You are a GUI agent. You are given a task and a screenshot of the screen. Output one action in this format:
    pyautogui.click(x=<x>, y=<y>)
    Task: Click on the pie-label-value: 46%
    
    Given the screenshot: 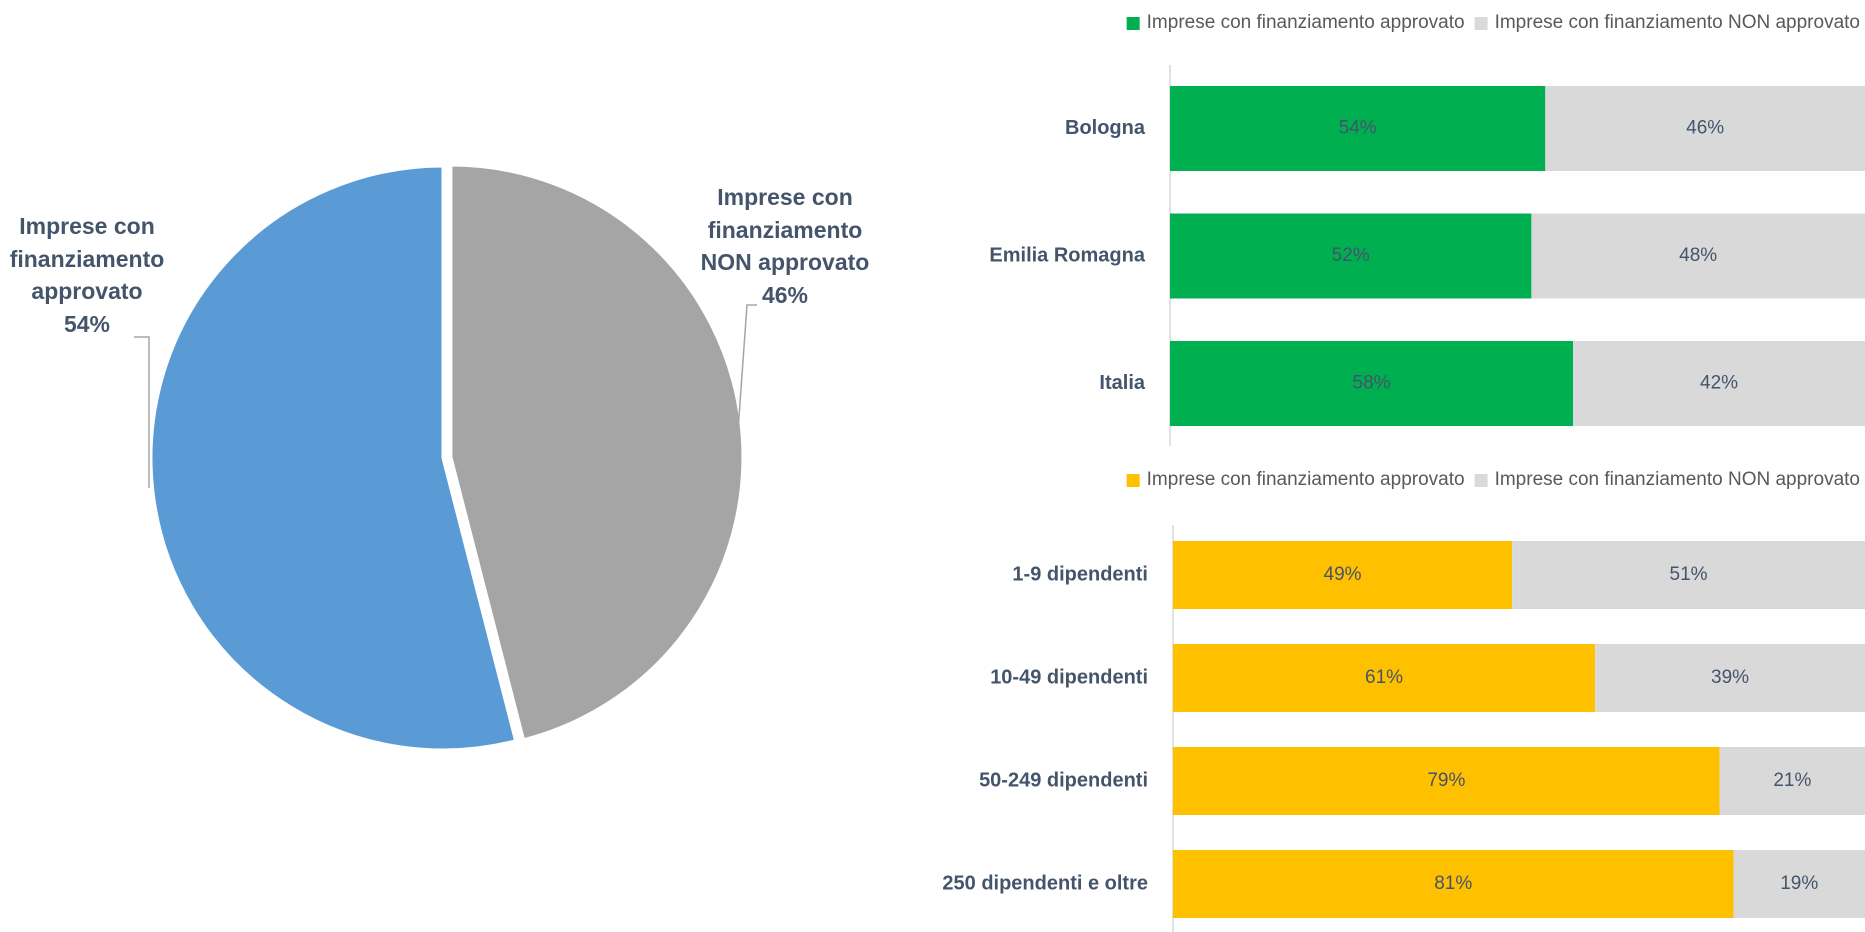 What is the action you would take?
    pyautogui.click(x=785, y=294)
    